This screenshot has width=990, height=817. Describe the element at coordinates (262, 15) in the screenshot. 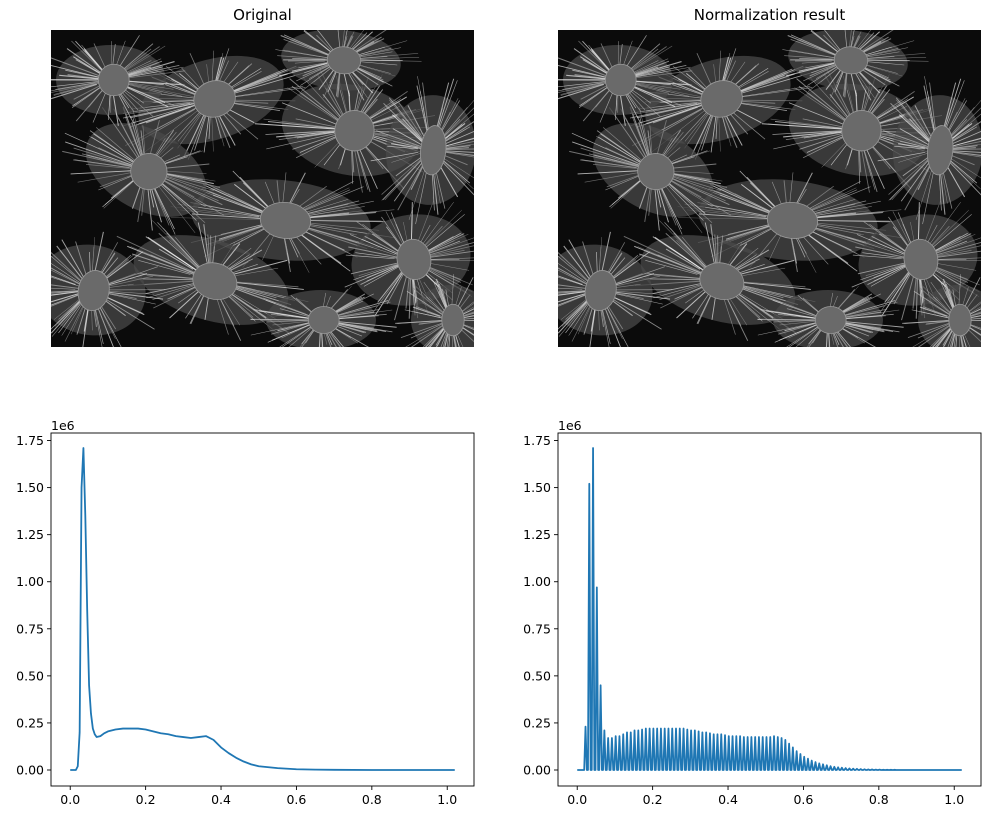

I see `original-title: Original` at that location.